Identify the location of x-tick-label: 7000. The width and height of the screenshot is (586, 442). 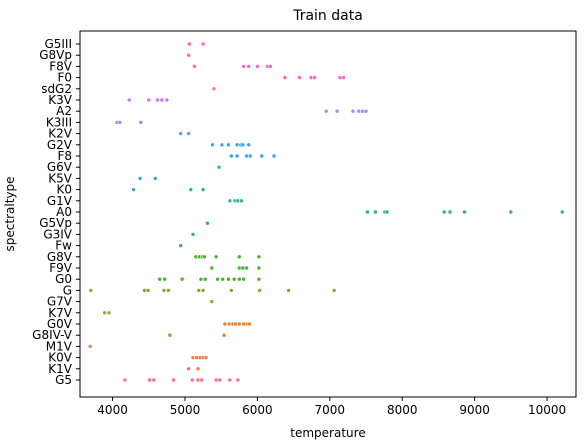
(330, 410).